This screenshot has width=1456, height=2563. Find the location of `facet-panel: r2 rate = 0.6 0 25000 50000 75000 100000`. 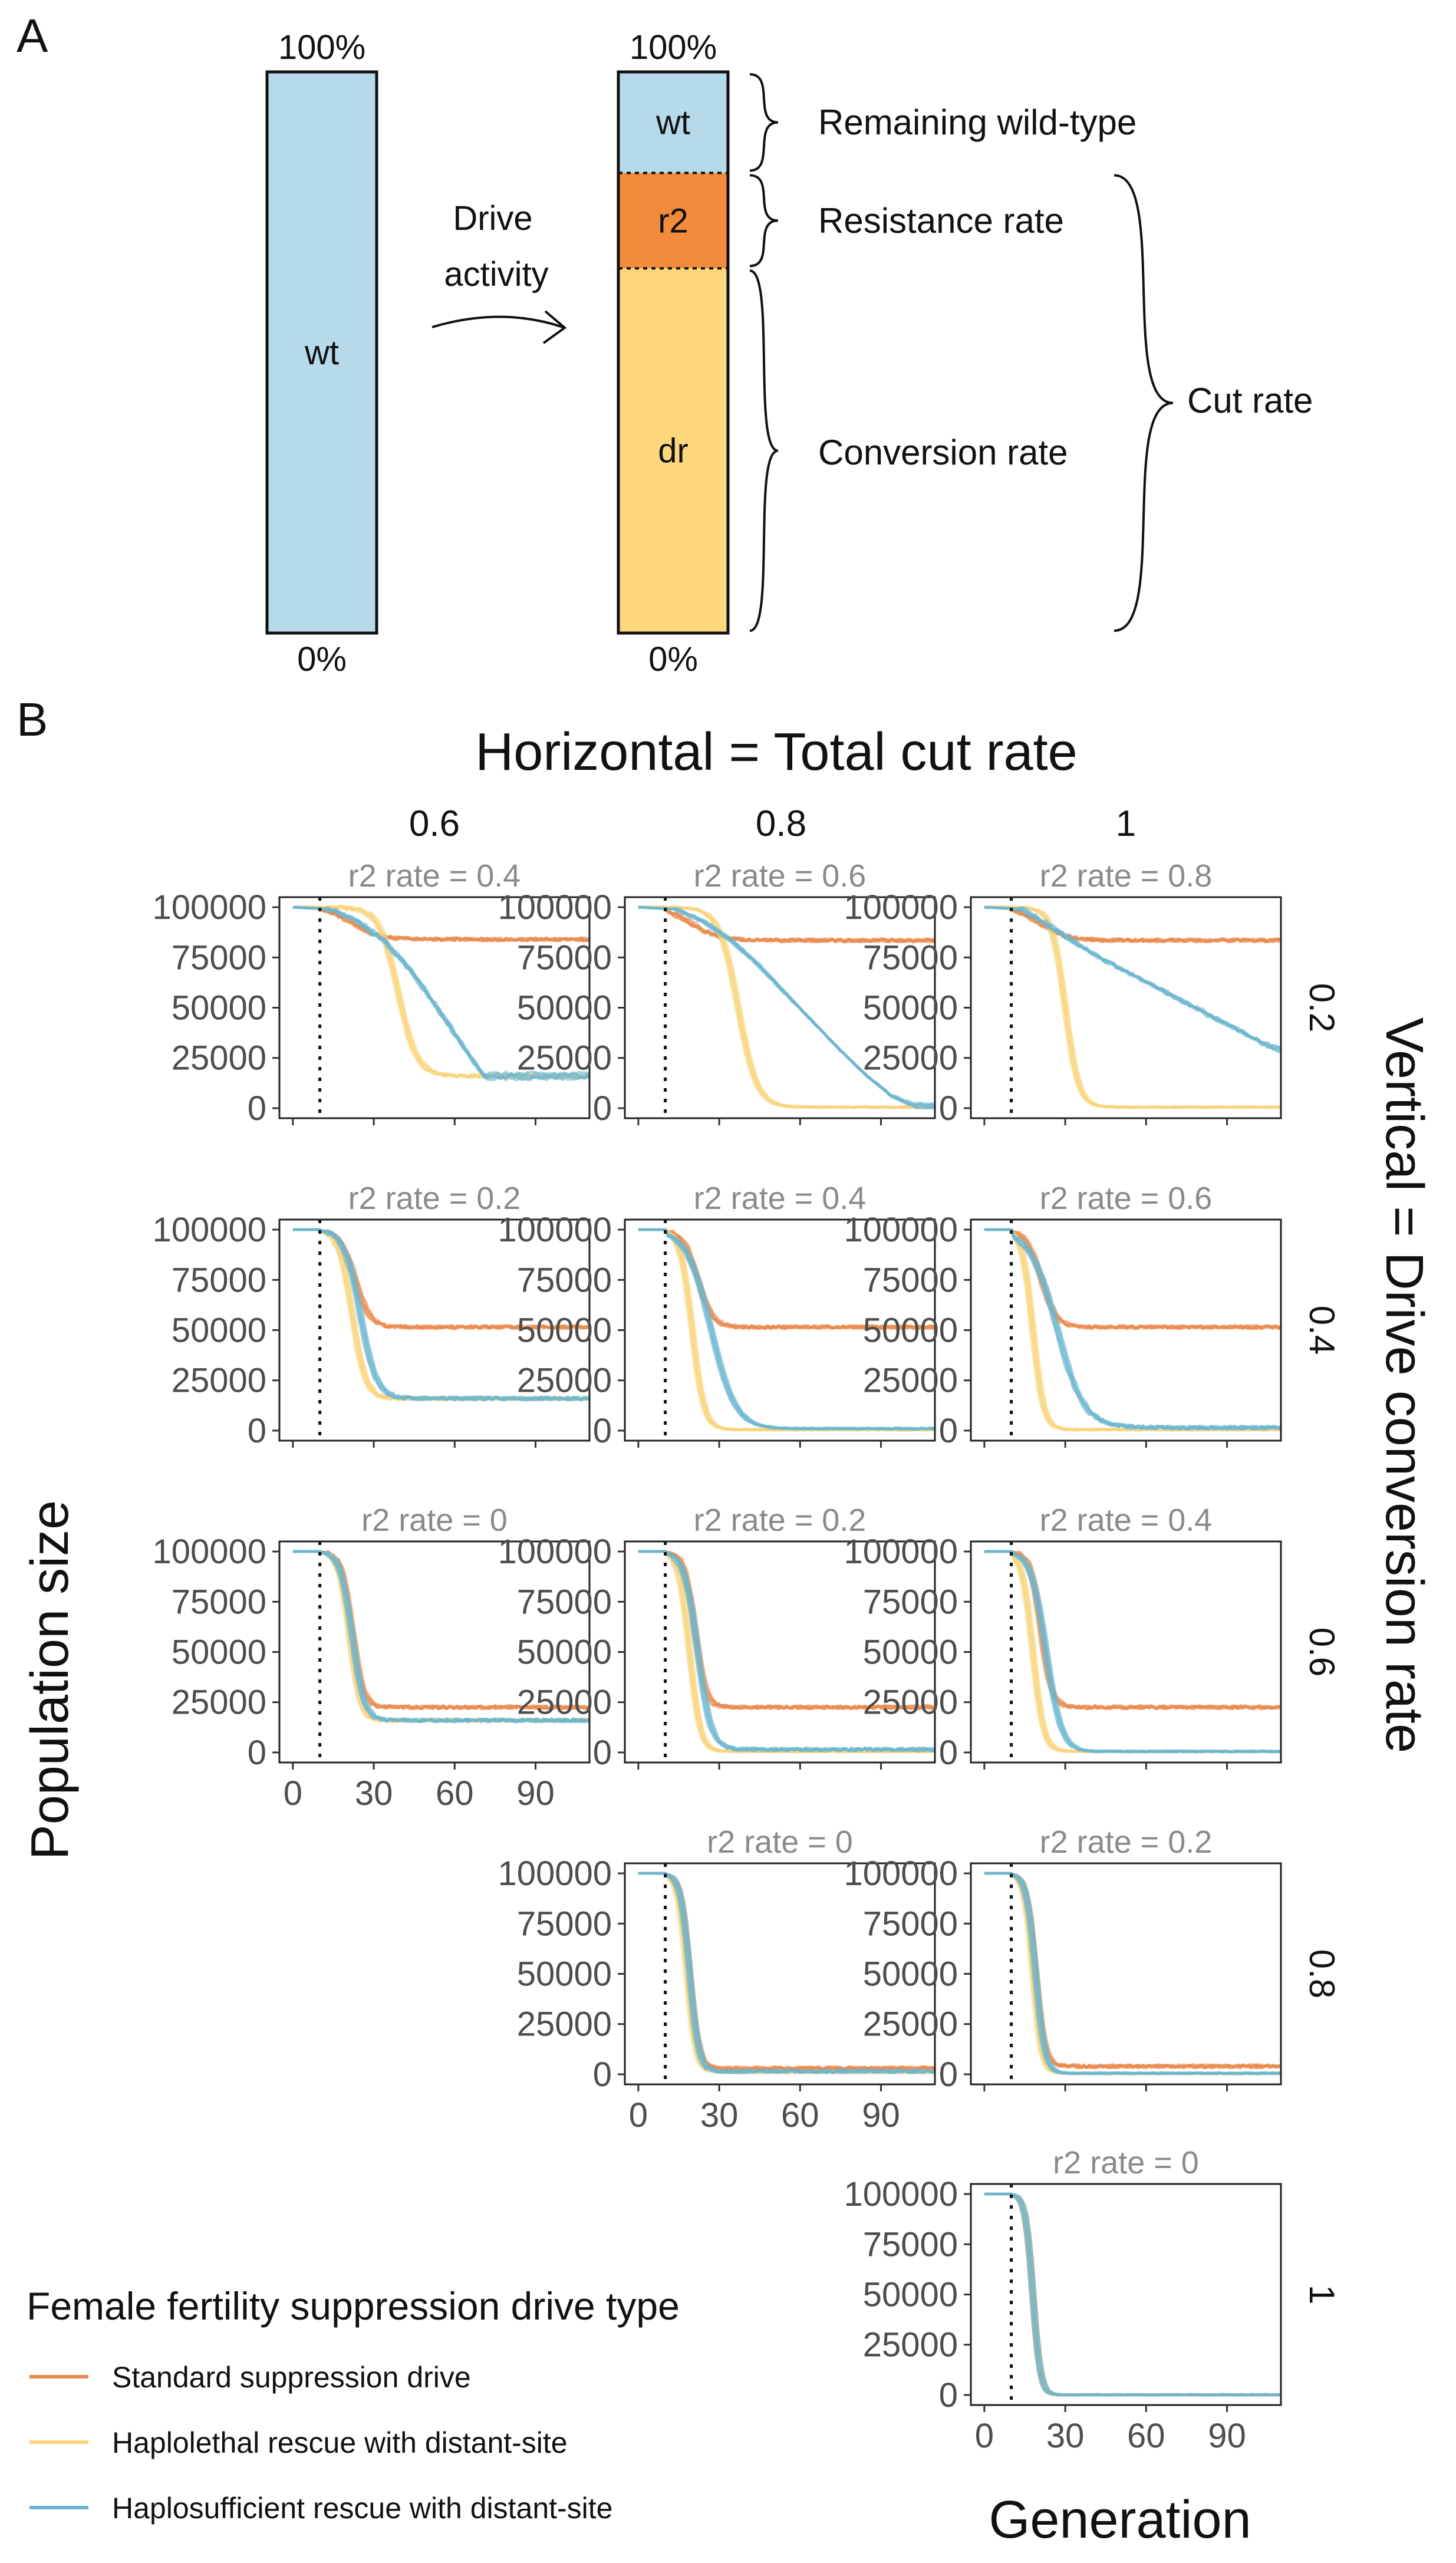

facet-panel: r2 rate = 0.6 0 25000 50000 75000 100000 is located at coordinates (717, 993).